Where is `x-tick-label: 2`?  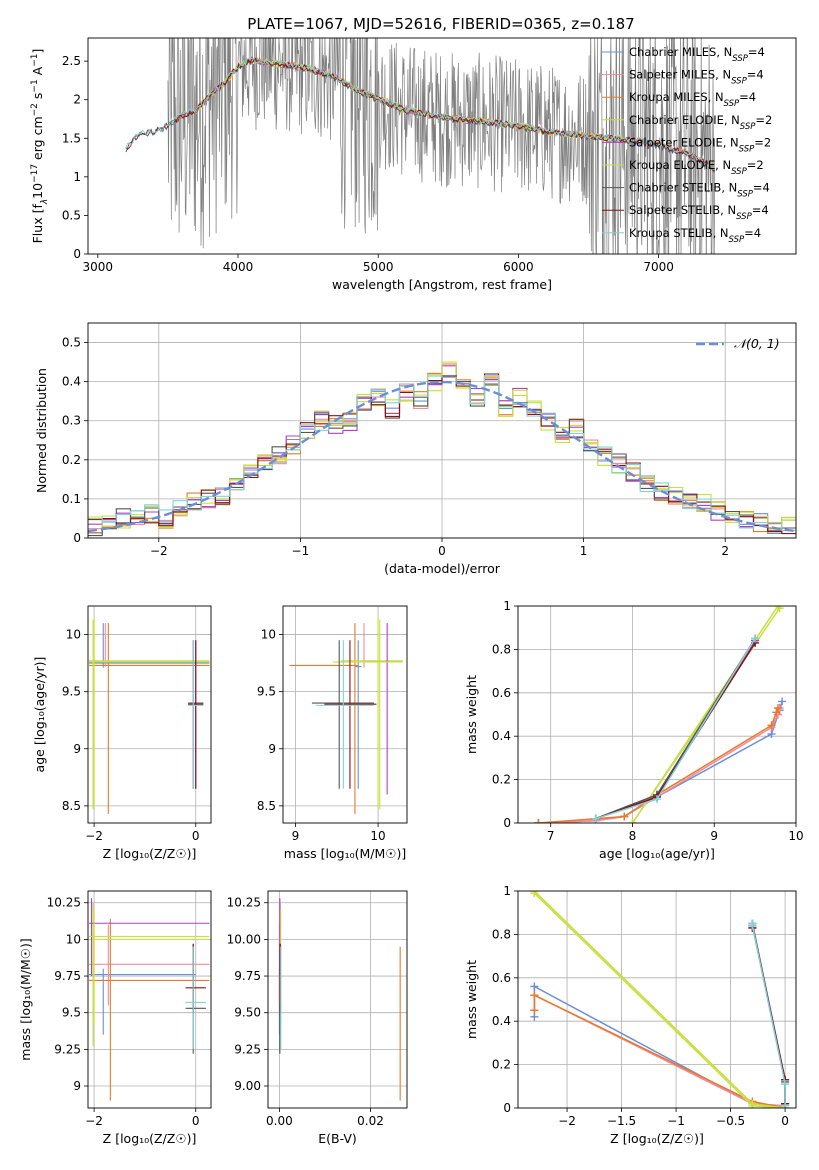
x-tick-label: 2 is located at coordinates (725, 551).